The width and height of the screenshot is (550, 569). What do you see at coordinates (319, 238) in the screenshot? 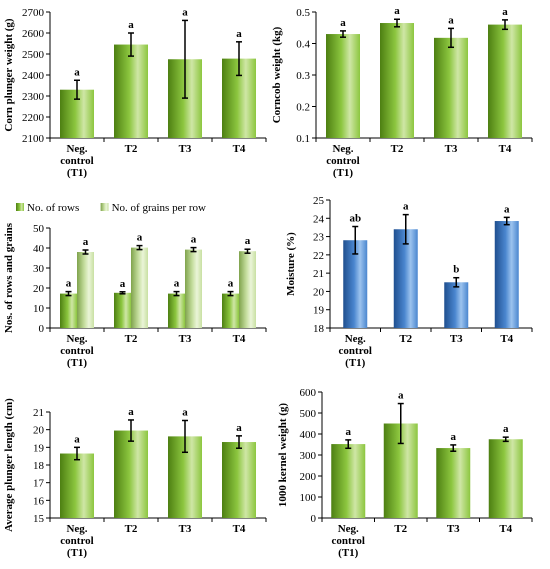
I see `y-tick-label: 23` at bounding box center [319, 238].